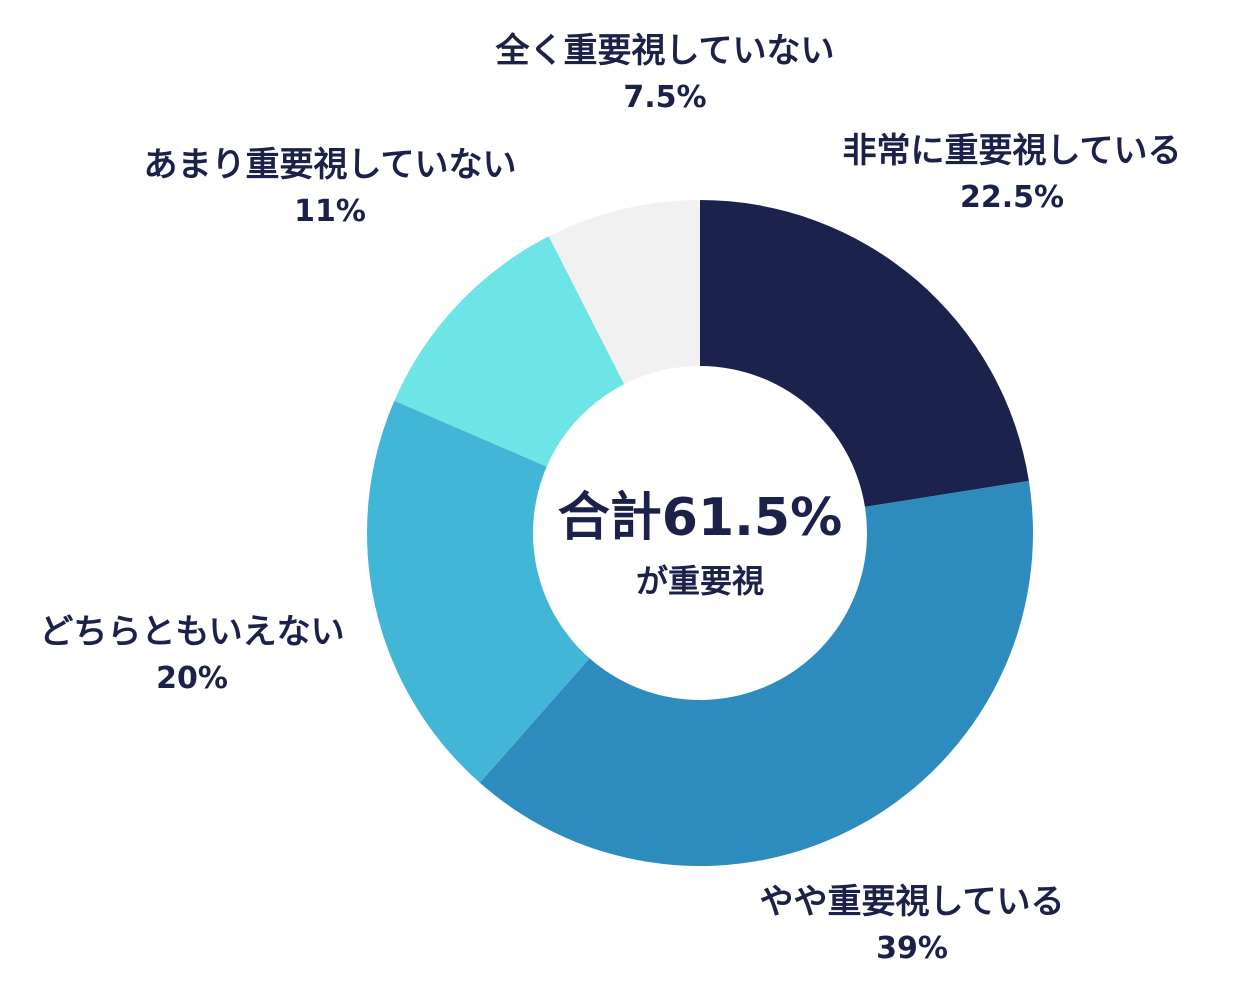 The width and height of the screenshot is (1240, 985). Describe the element at coordinates (478, 591) in the screenshot. I see `slice-neutral` at that location.